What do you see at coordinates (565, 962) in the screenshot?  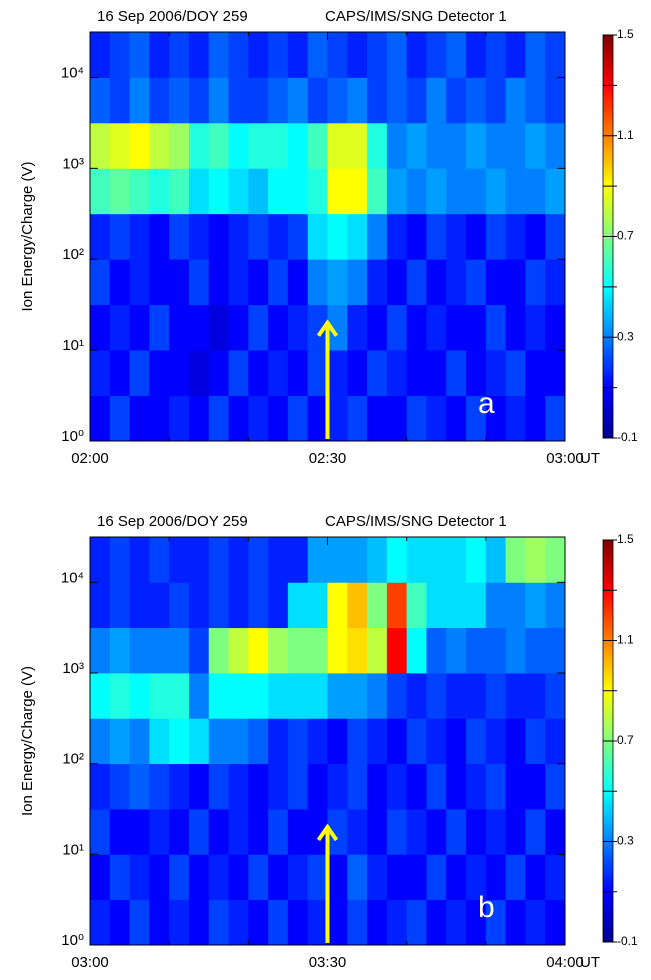 I see `x-tick-label: 04:00` at bounding box center [565, 962].